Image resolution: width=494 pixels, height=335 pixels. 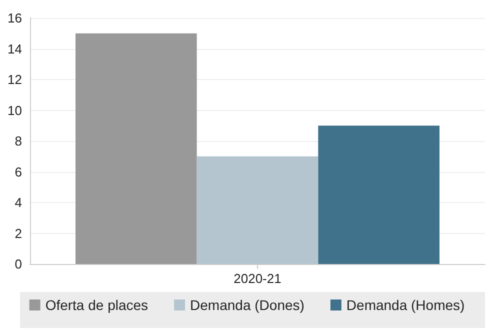 I want to click on legend-label: Oferta de places, so click(x=96, y=305).